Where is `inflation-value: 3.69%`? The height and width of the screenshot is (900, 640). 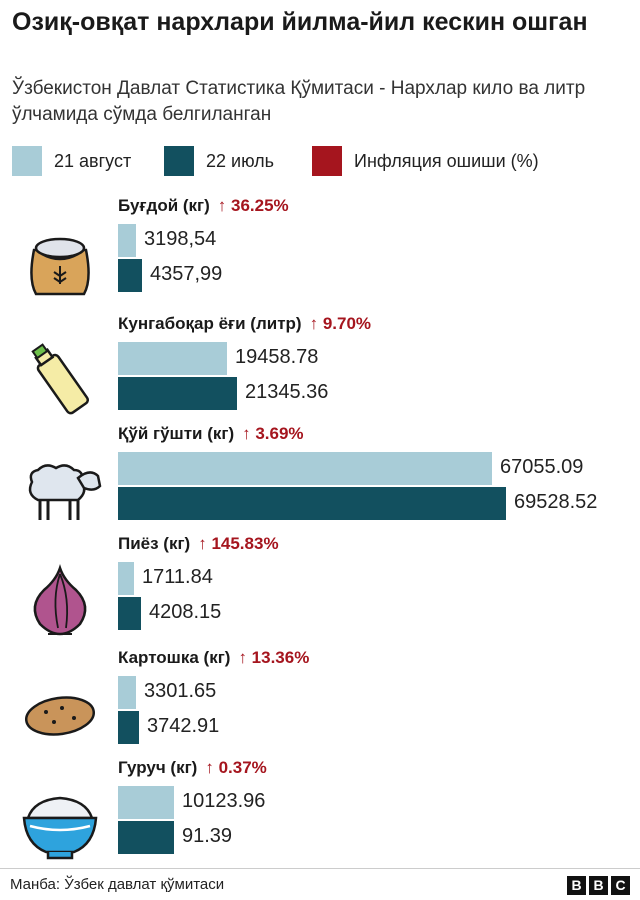 inflation-value: 3.69% is located at coordinates (277, 433).